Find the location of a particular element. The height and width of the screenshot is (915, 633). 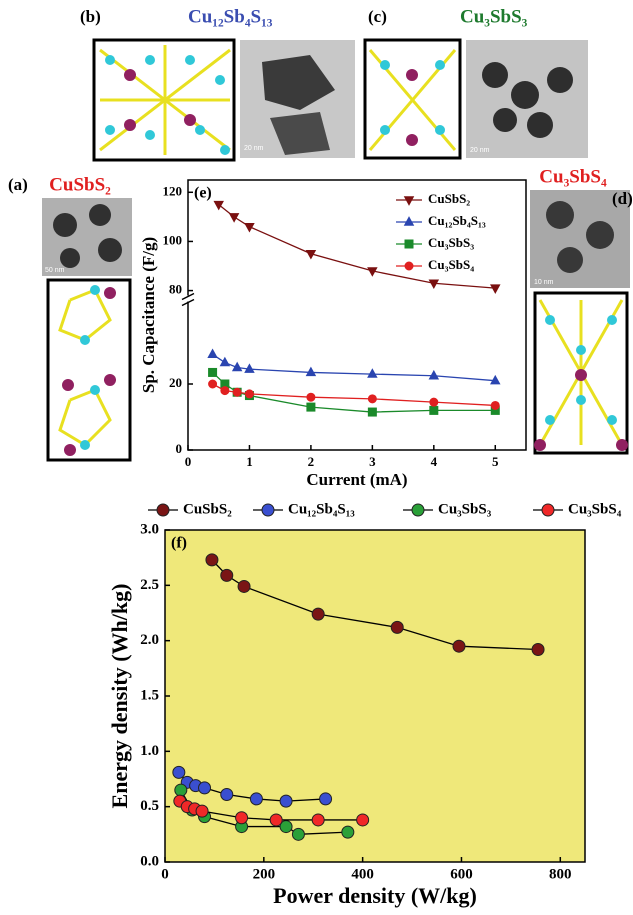

panel-label: (a) is located at coordinates (18, 184).